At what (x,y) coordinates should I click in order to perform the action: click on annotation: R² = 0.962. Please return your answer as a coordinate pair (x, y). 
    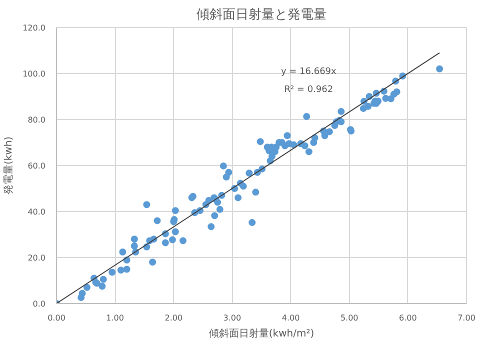
    Looking at the image, I should click on (309, 90).